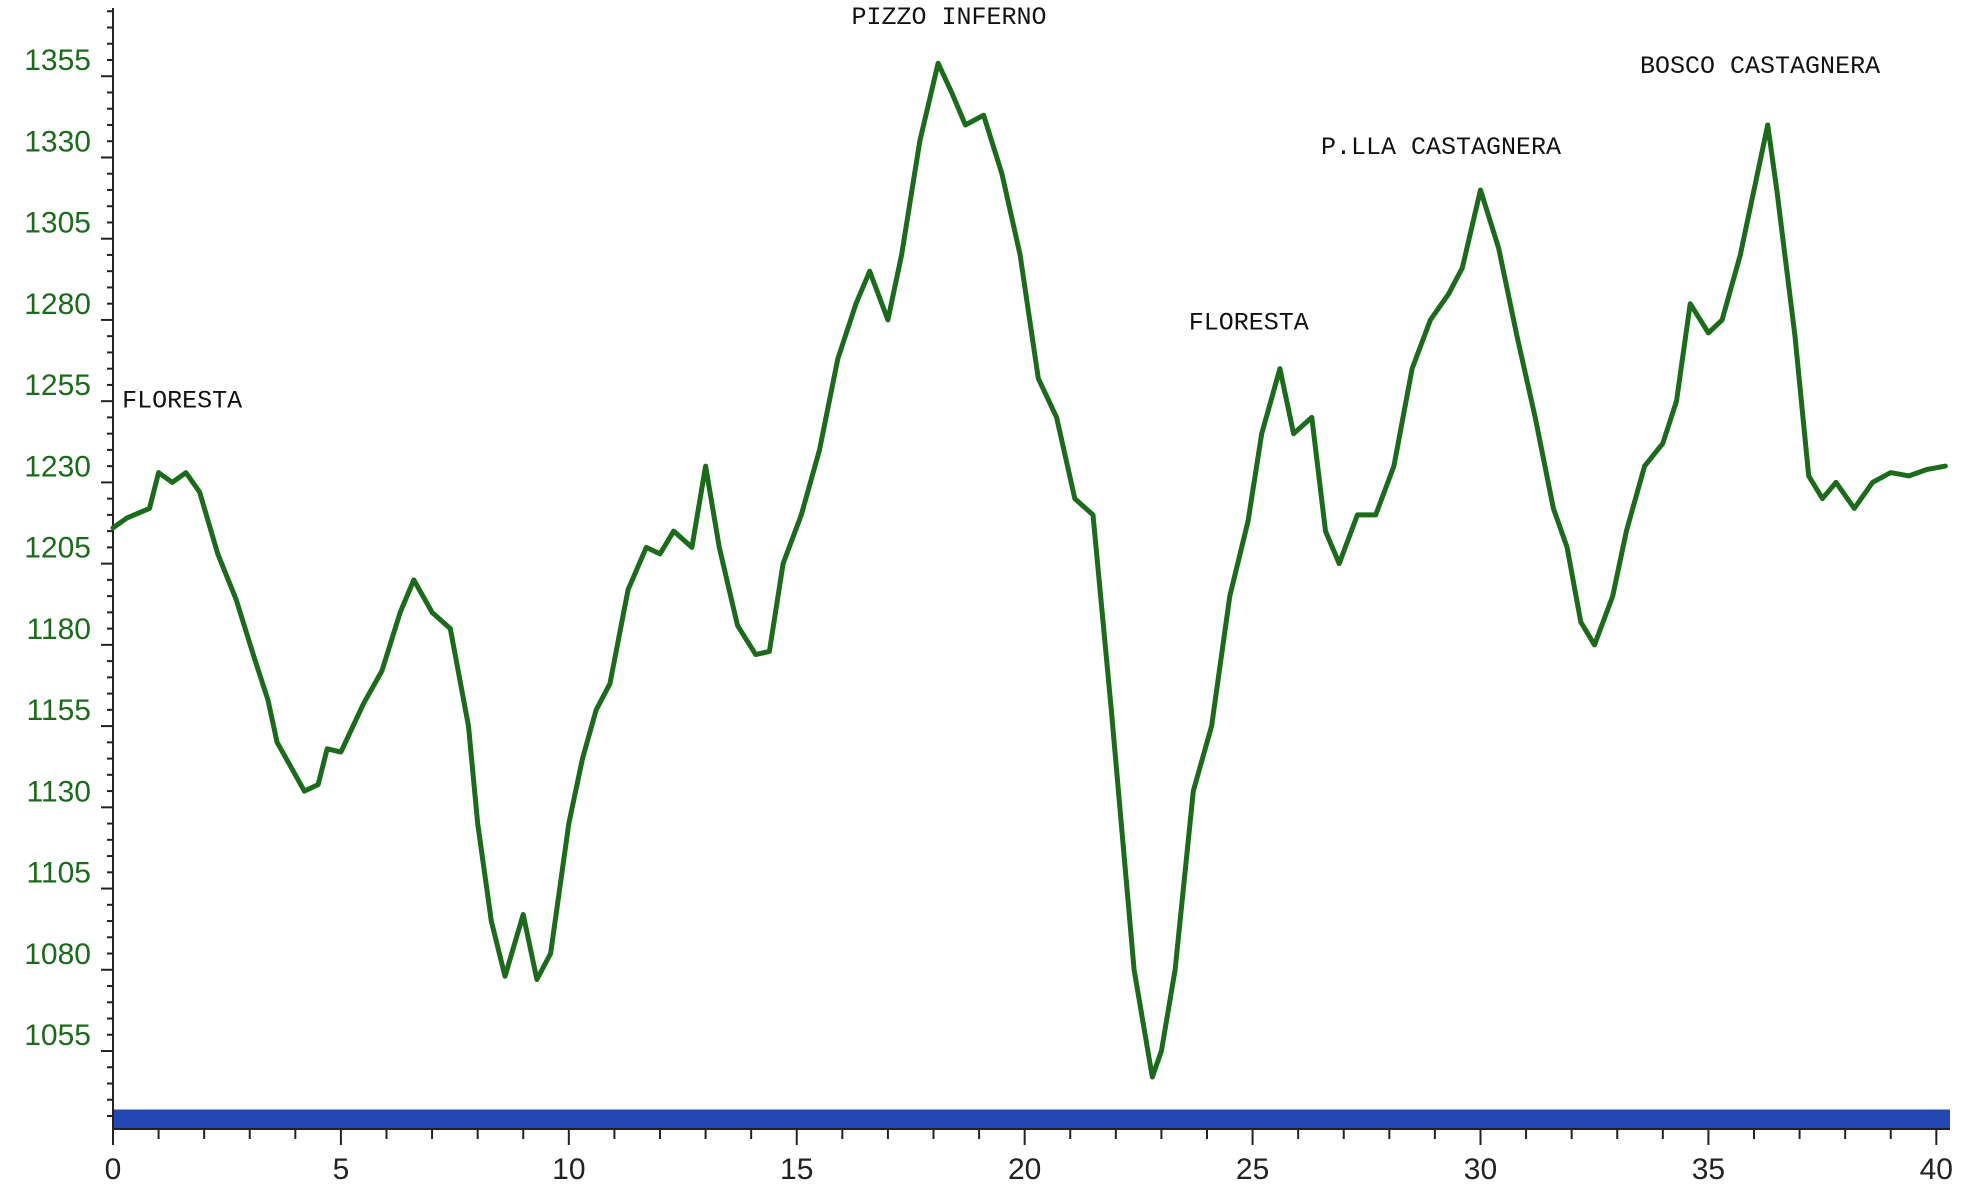 This screenshot has width=1983, height=1194. I want to click on y-tick-label: 1080, so click(57, 954).